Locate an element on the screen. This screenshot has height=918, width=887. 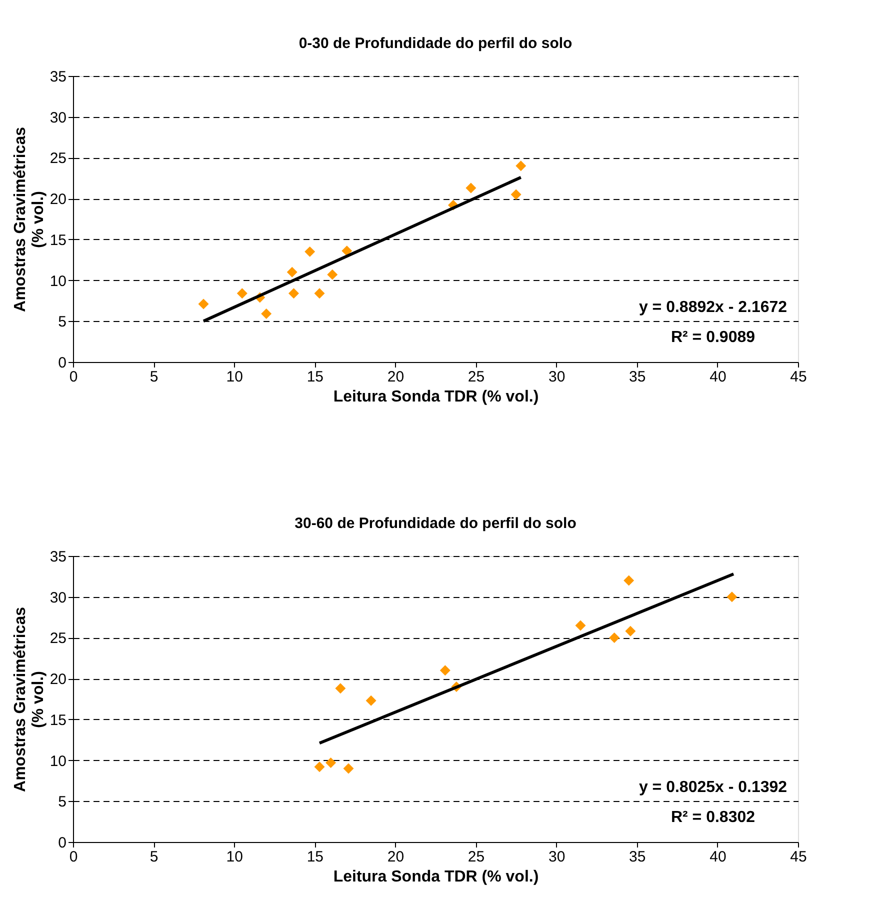
annotation: y = 0.8892x - 2.1672 is located at coordinates (713, 307).